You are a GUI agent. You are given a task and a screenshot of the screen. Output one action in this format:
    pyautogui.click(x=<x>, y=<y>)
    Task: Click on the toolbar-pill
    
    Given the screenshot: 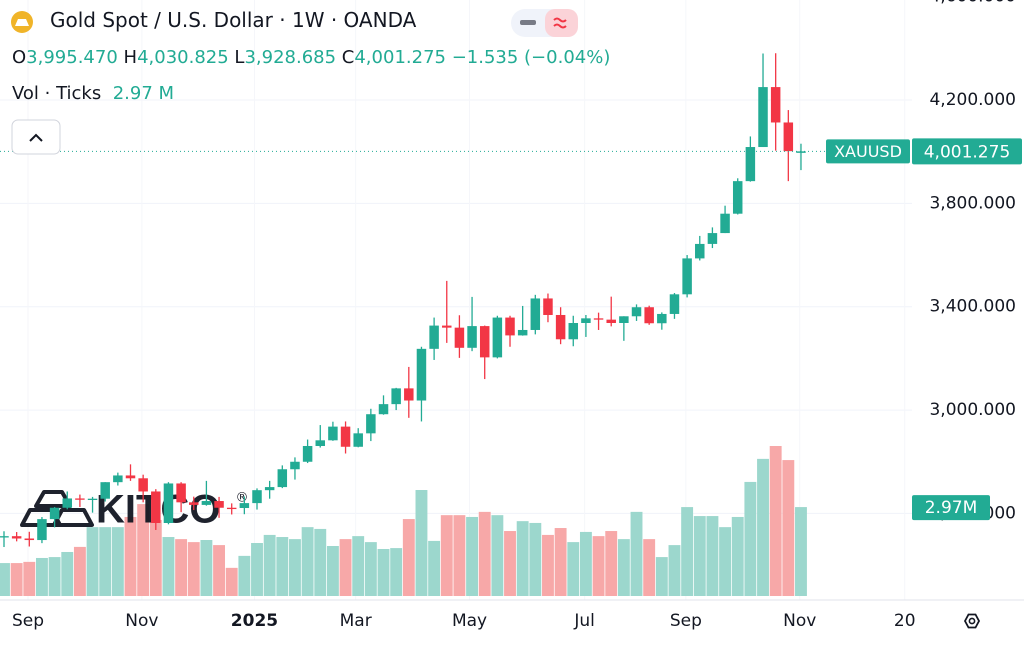 What is the action you would take?
    pyautogui.click(x=544, y=23)
    